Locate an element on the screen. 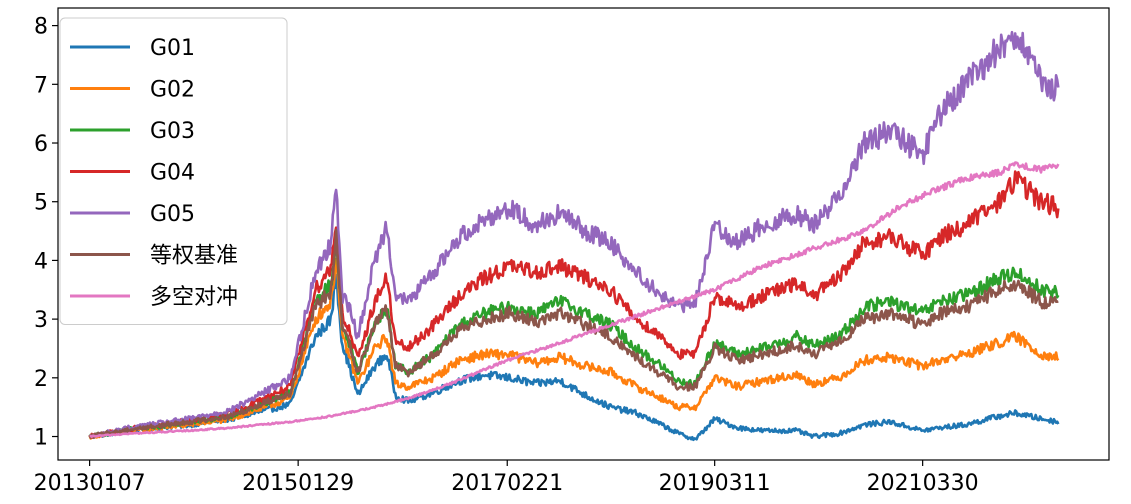 This screenshot has height=504, width=1131. x-tick-label: 20170221 is located at coordinates (507, 483).